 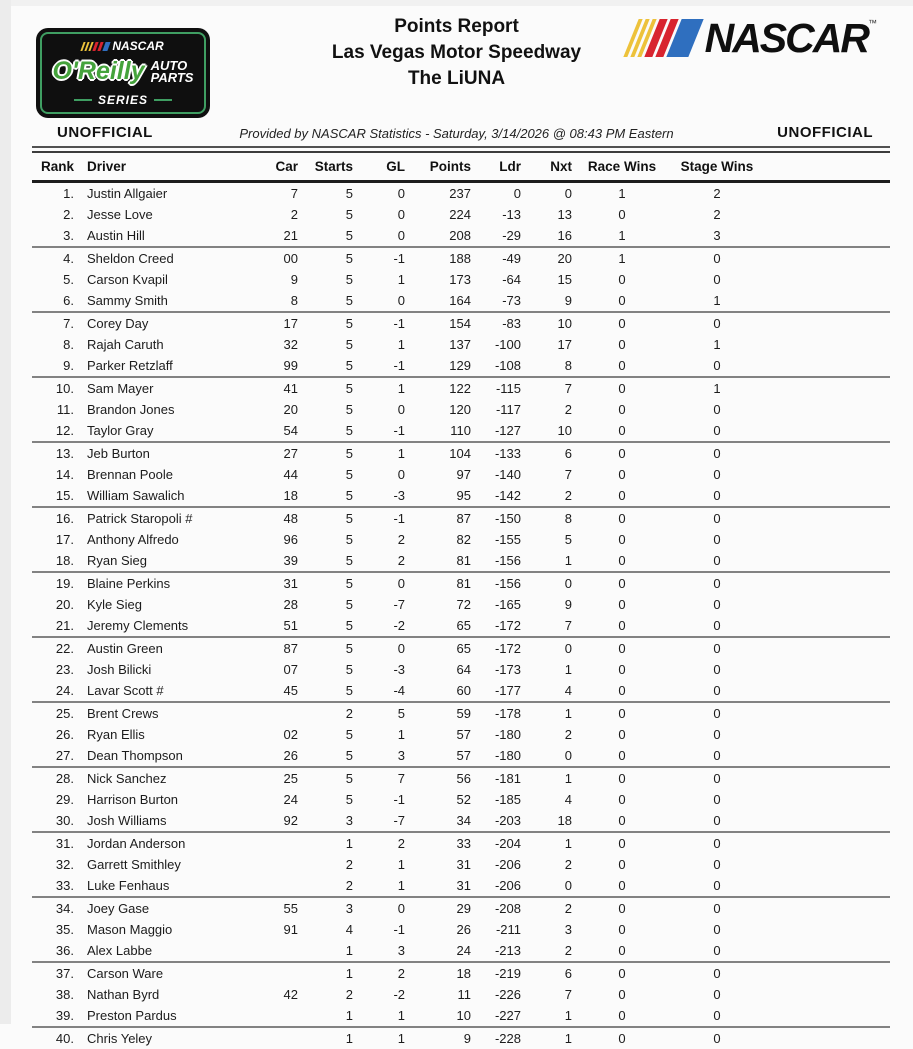 I want to click on ldr-cell: -150, so click(x=496, y=518).